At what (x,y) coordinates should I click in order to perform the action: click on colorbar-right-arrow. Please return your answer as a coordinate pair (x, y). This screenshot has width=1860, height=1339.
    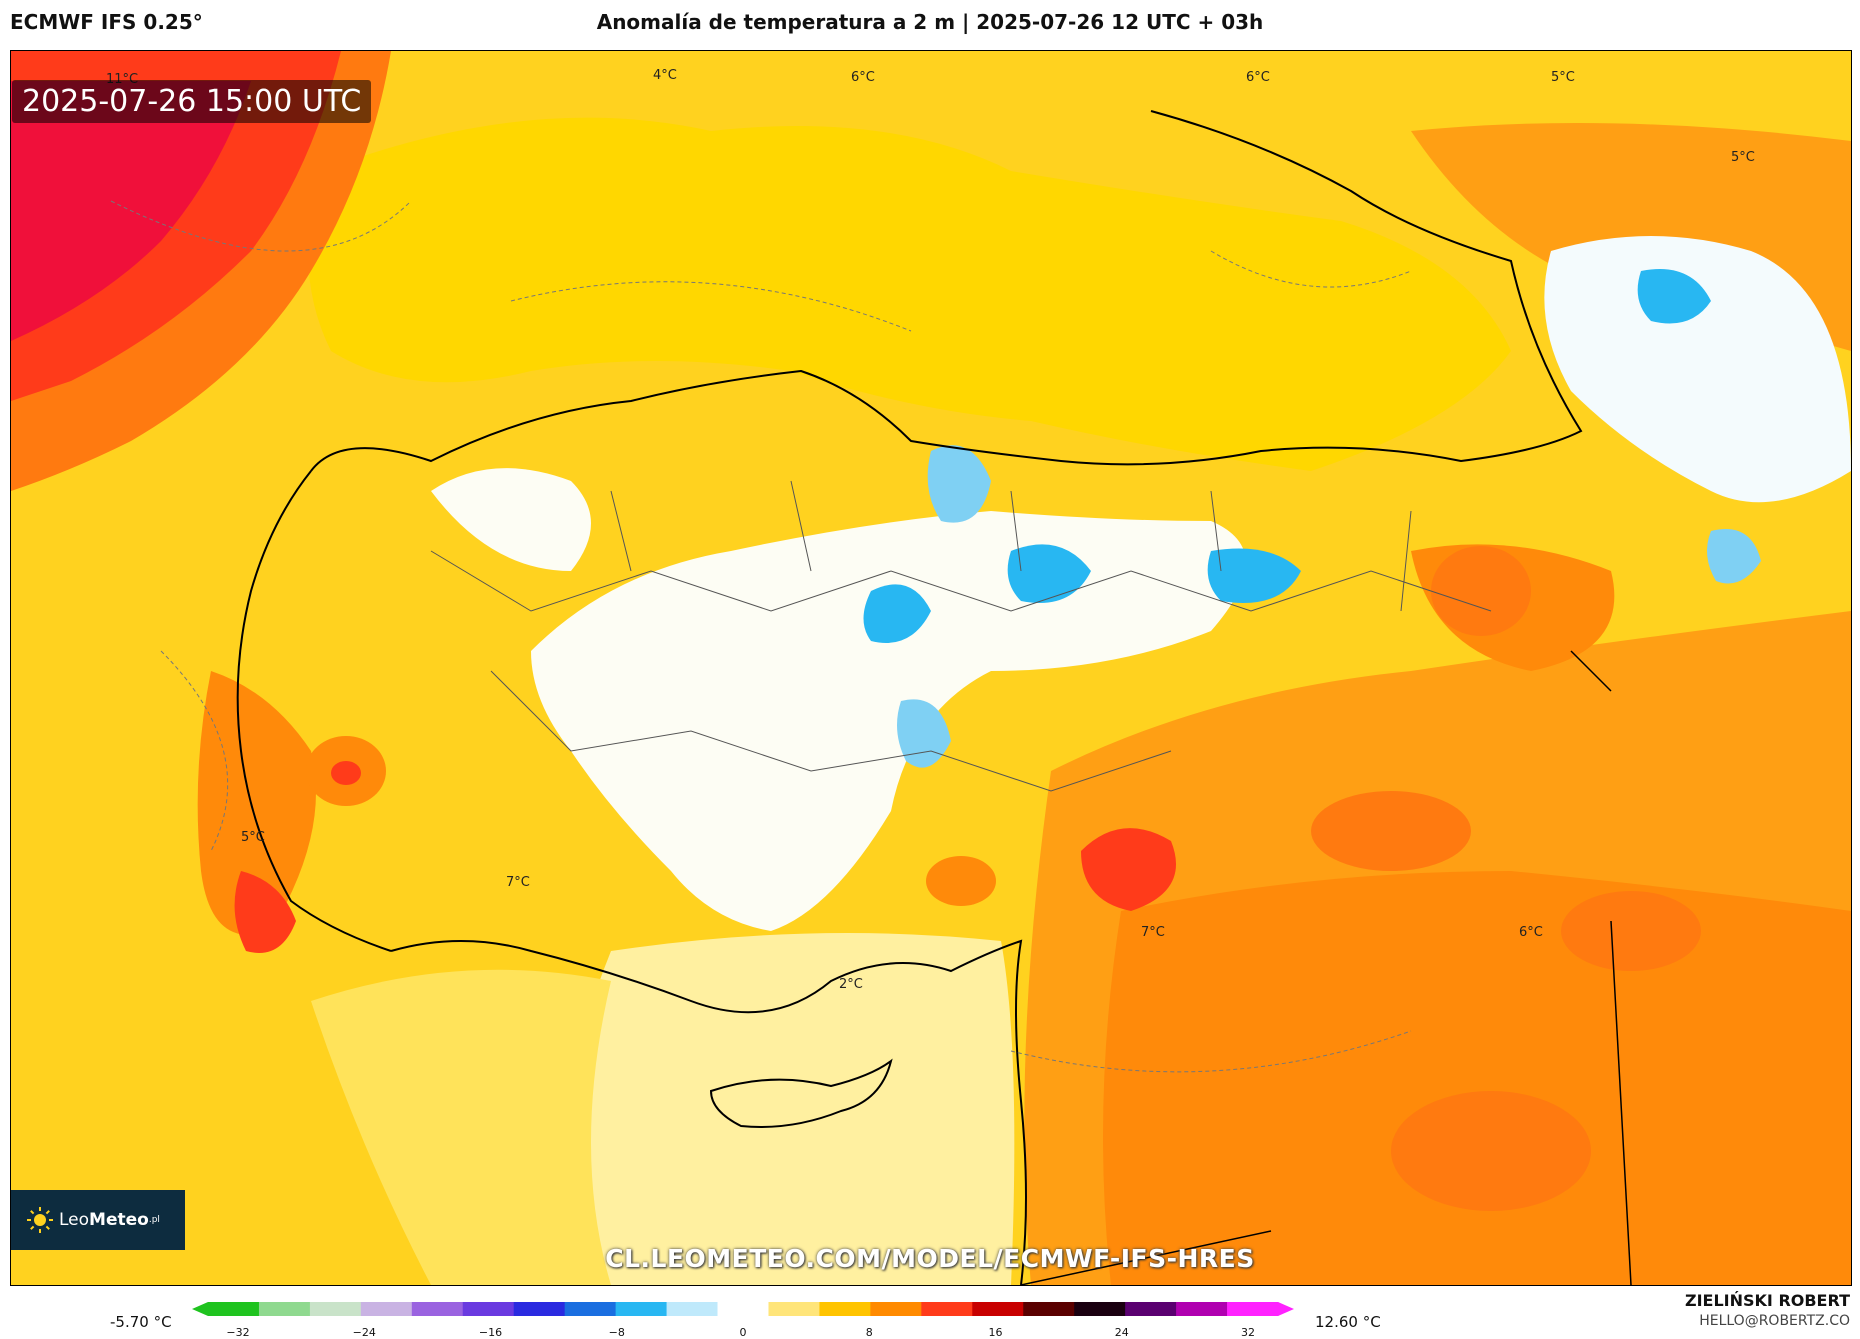
    Looking at the image, I should click on (1286, 1309).